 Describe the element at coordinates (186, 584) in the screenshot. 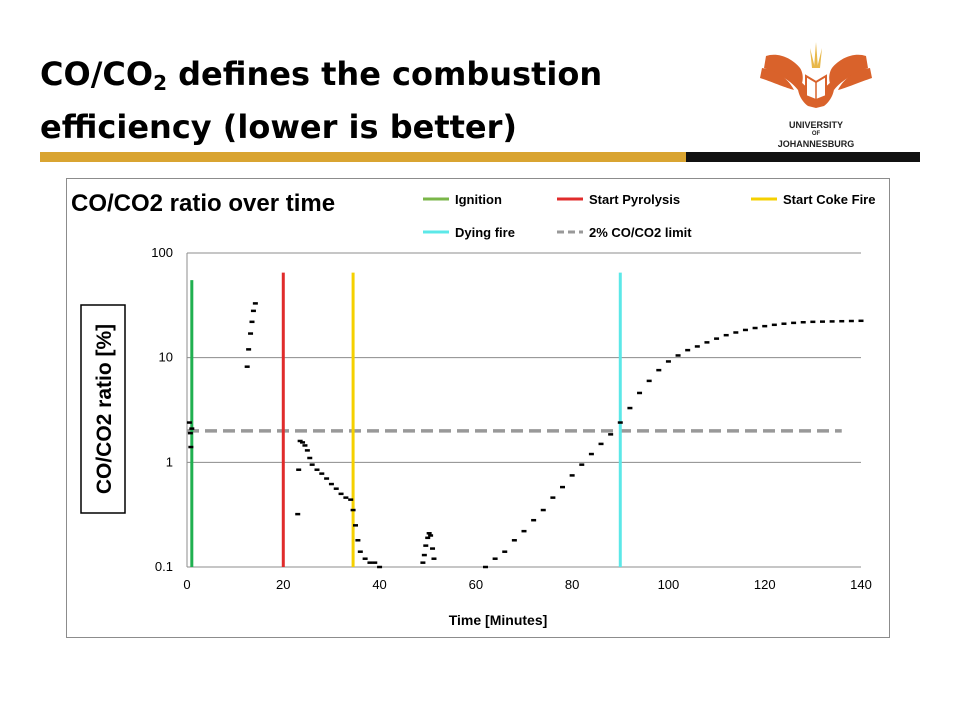

I see `x-tick-label: 0` at that location.